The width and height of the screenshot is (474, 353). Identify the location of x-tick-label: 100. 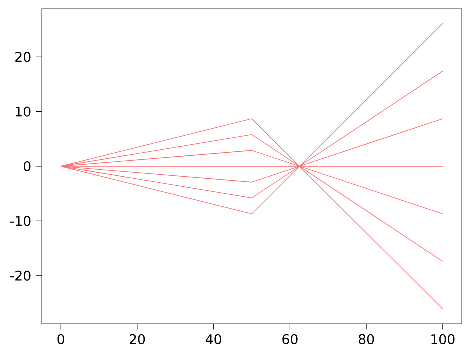
(443, 339).